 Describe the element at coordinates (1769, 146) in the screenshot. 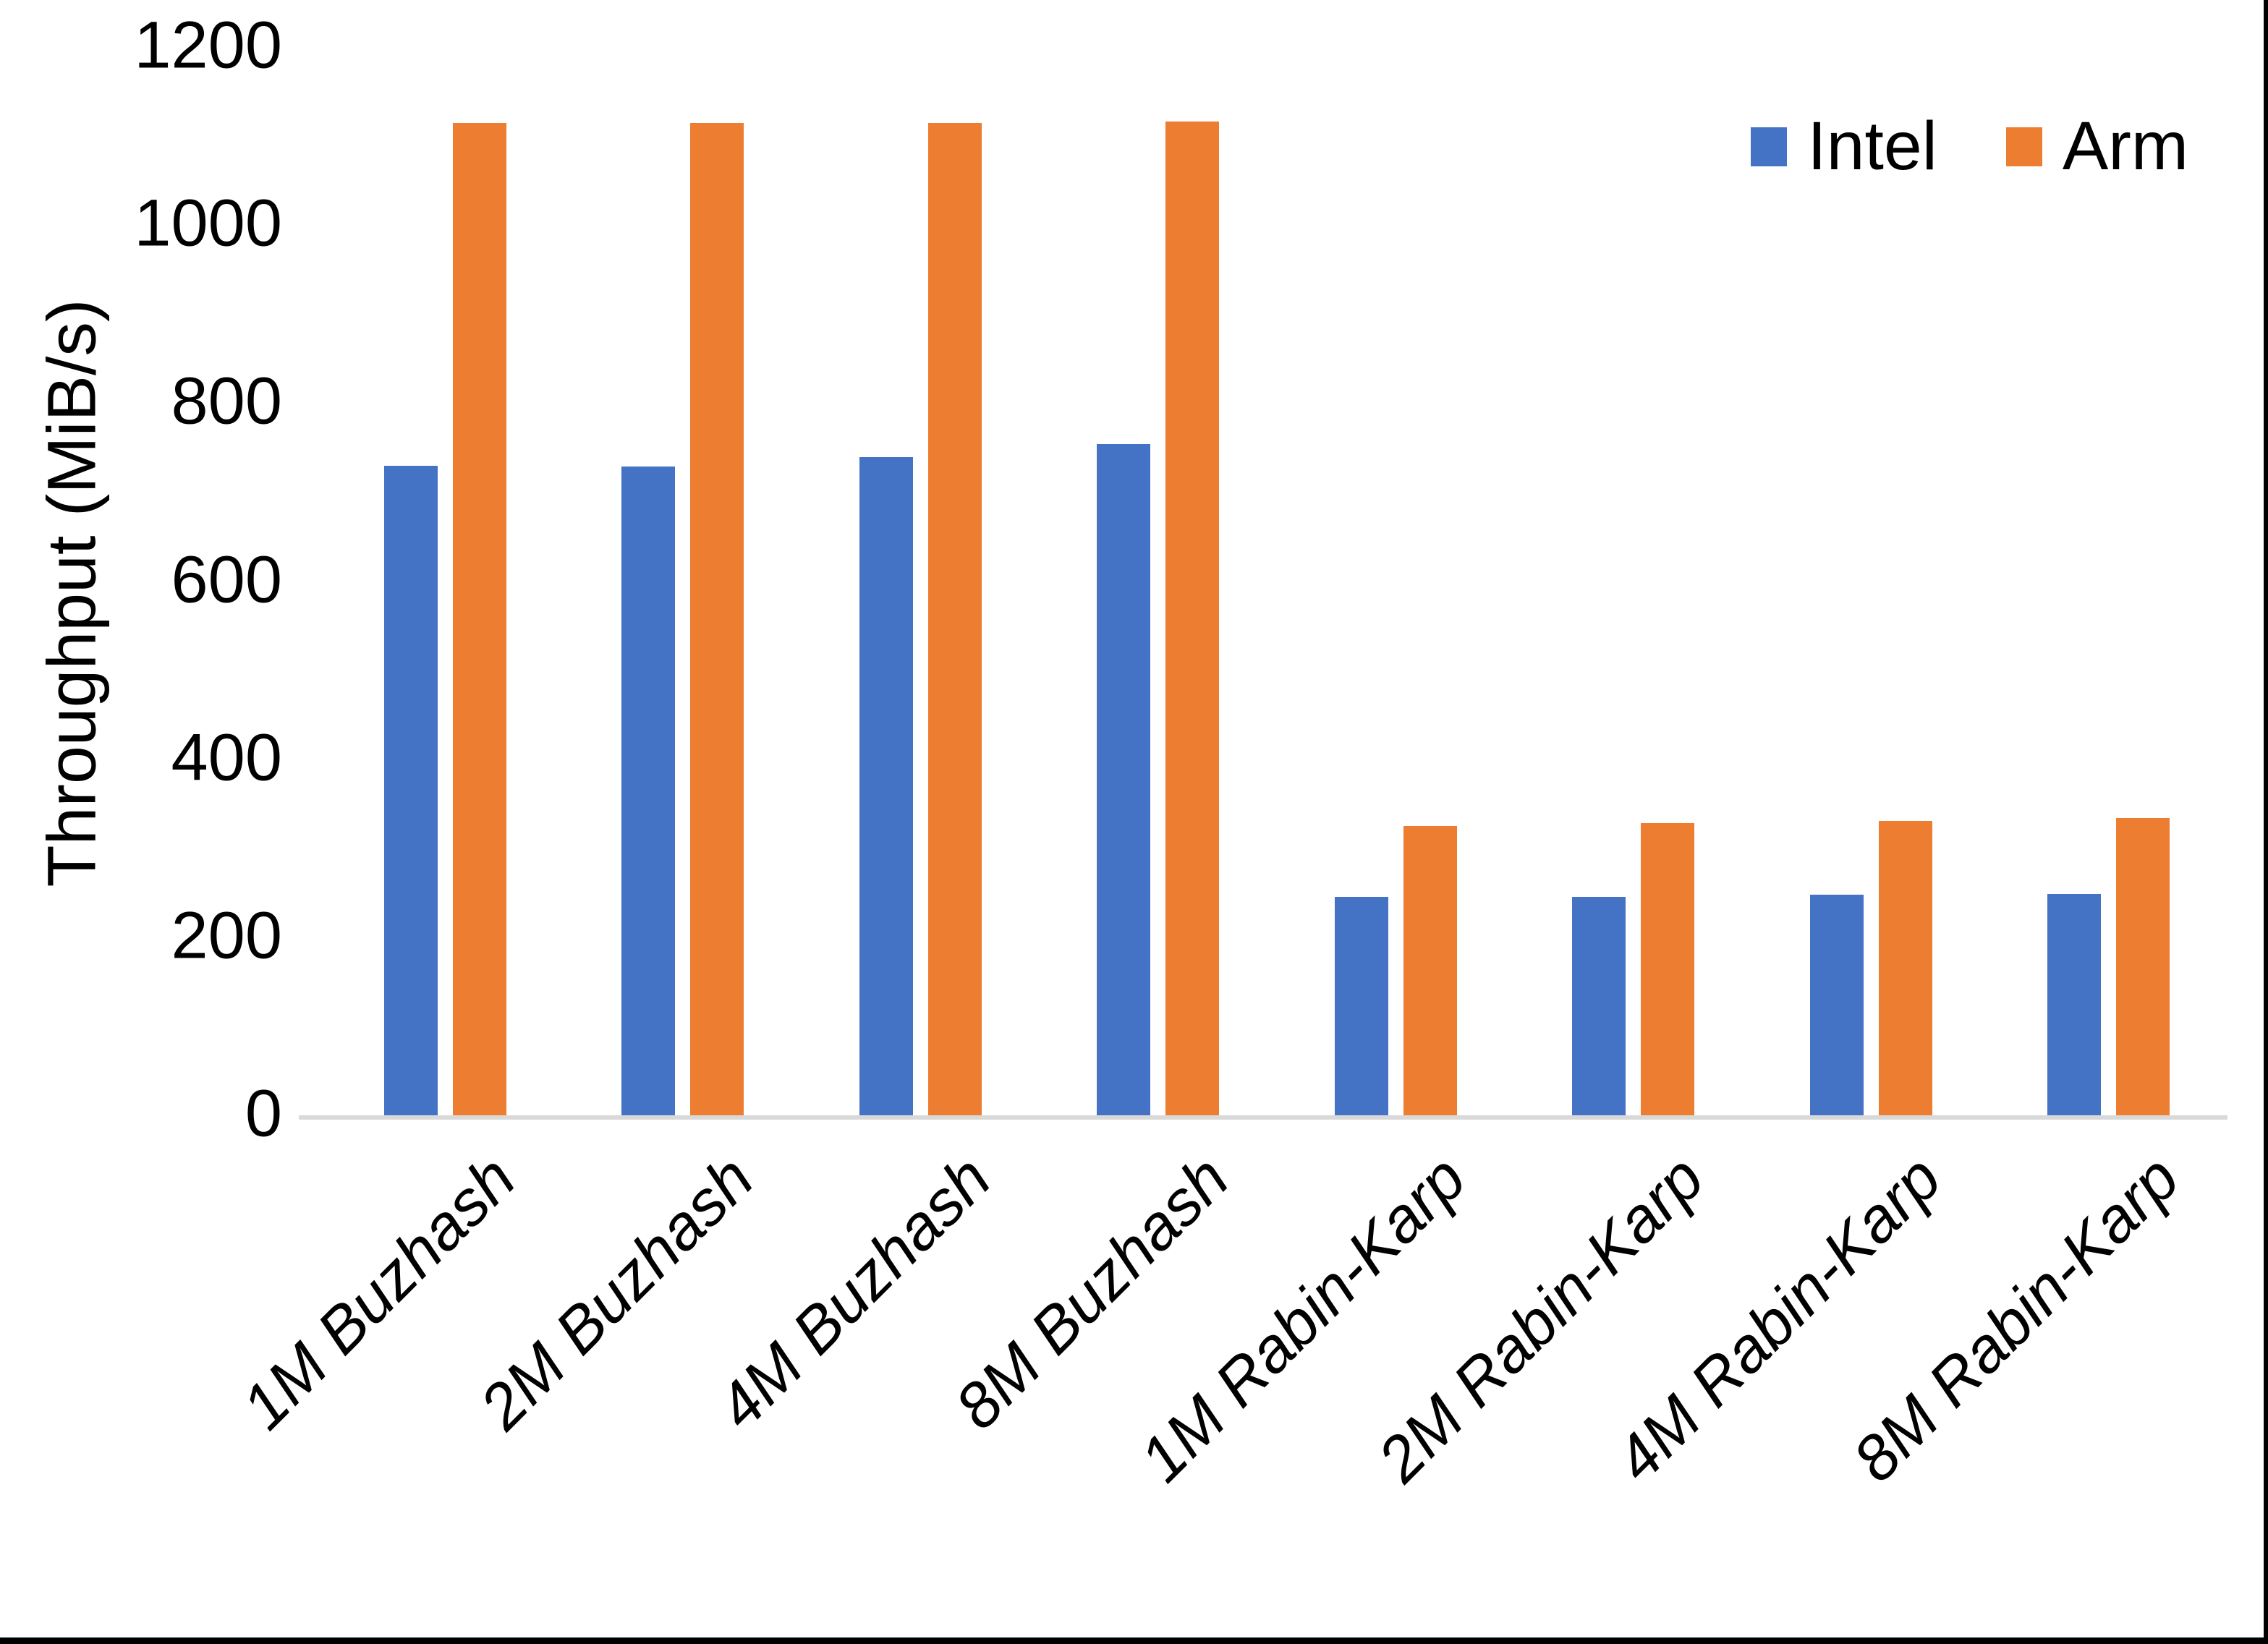

I see `legend-swatch-intel` at that location.